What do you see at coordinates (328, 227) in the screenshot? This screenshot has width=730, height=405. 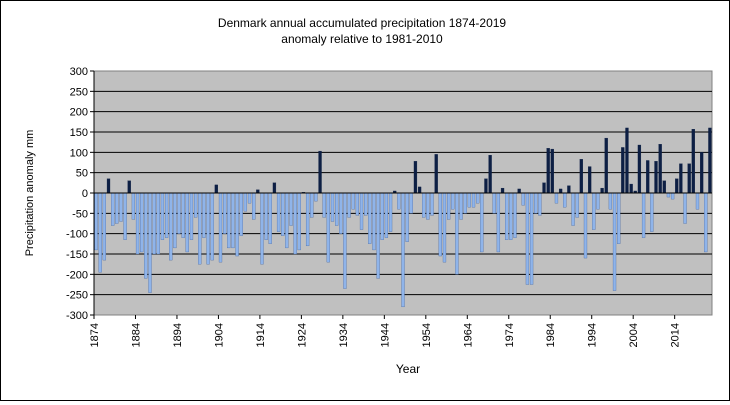 I see `bar-1930` at bounding box center [328, 227].